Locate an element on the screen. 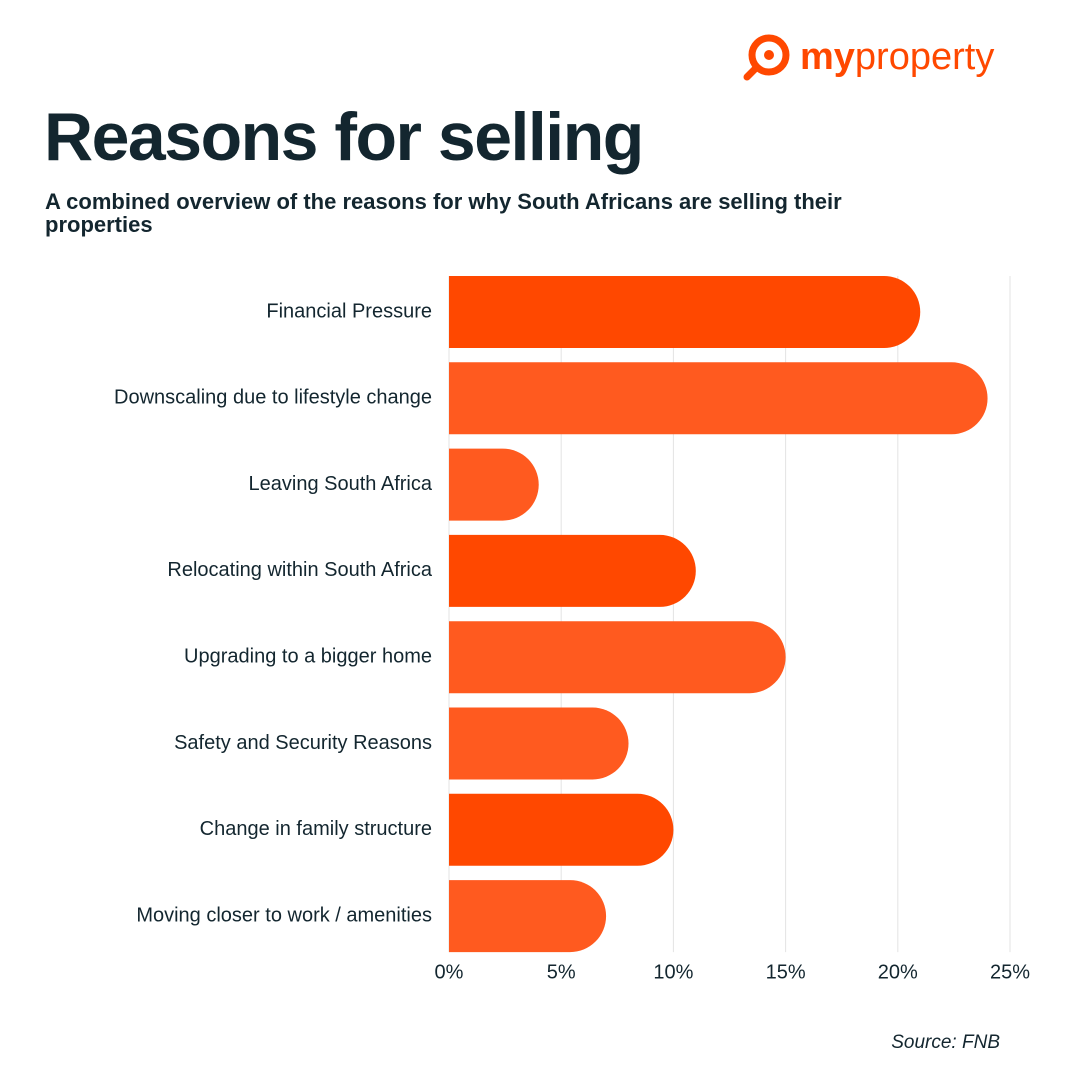 The width and height of the screenshot is (1080, 1080). x-tick-label: 0% is located at coordinates (449, 972).